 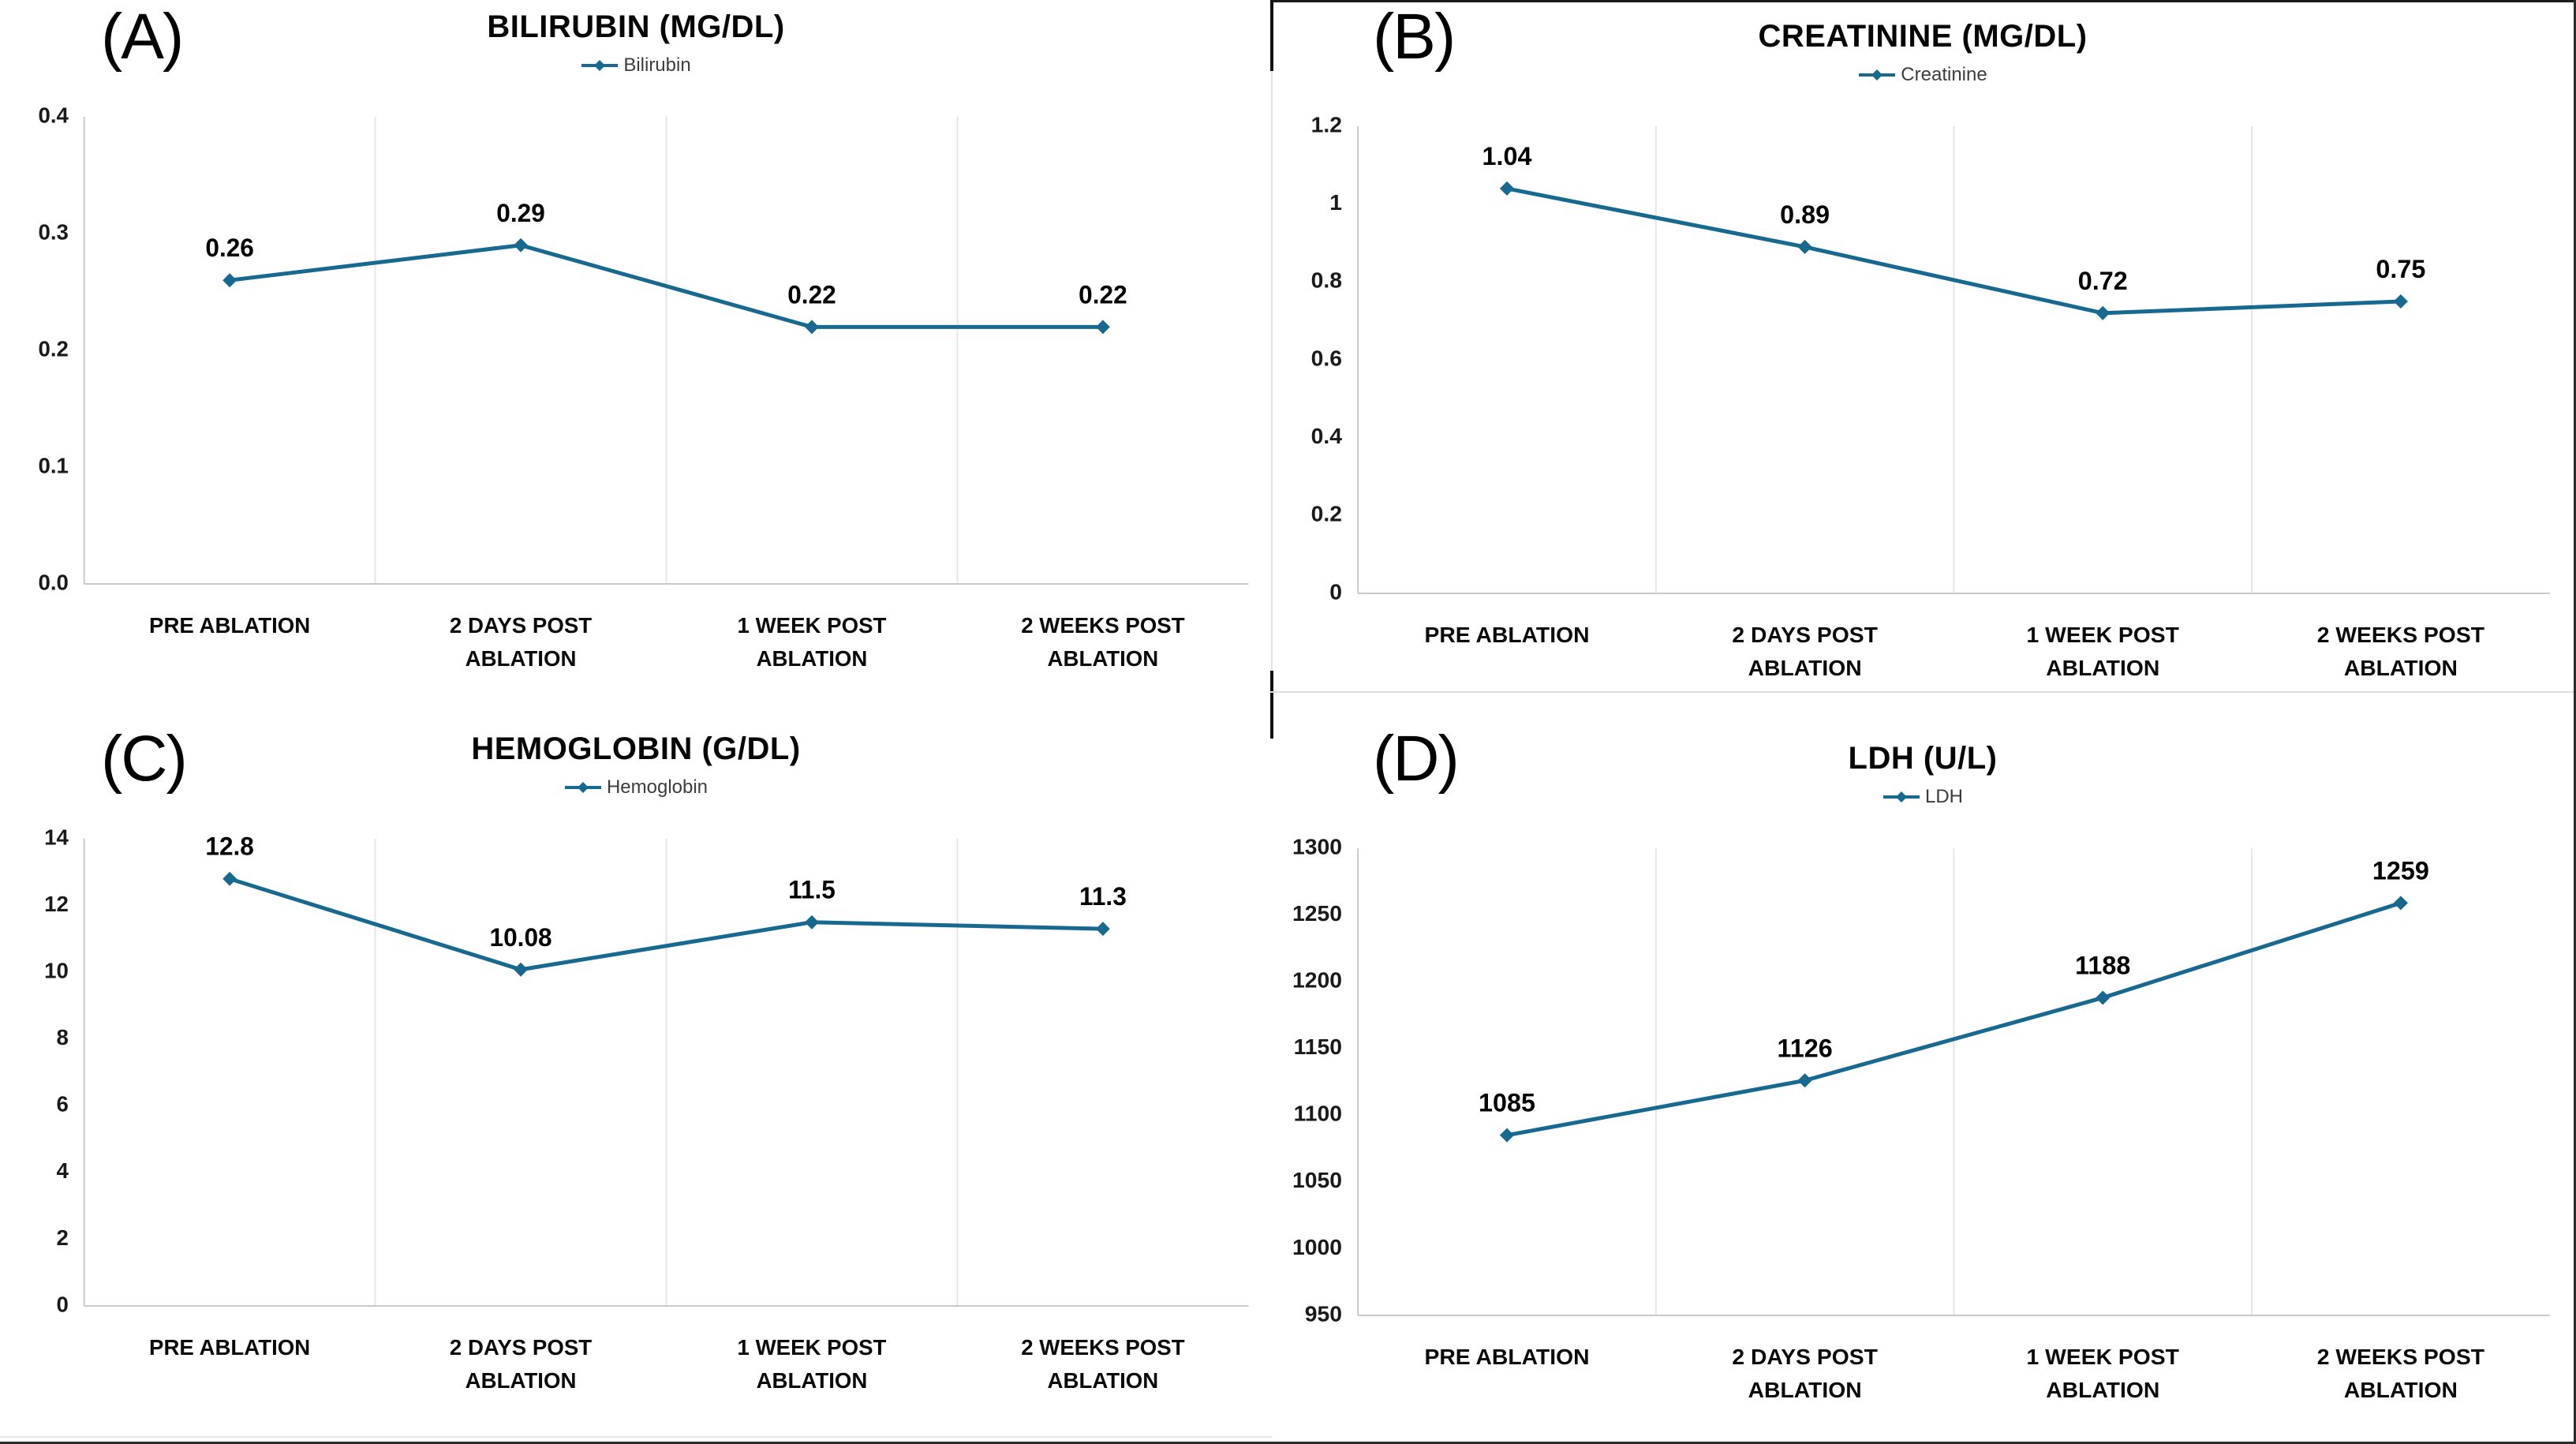 What do you see at coordinates (1317, 847) in the screenshot?
I see `svg-text: 1300` at bounding box center [1317, 847].